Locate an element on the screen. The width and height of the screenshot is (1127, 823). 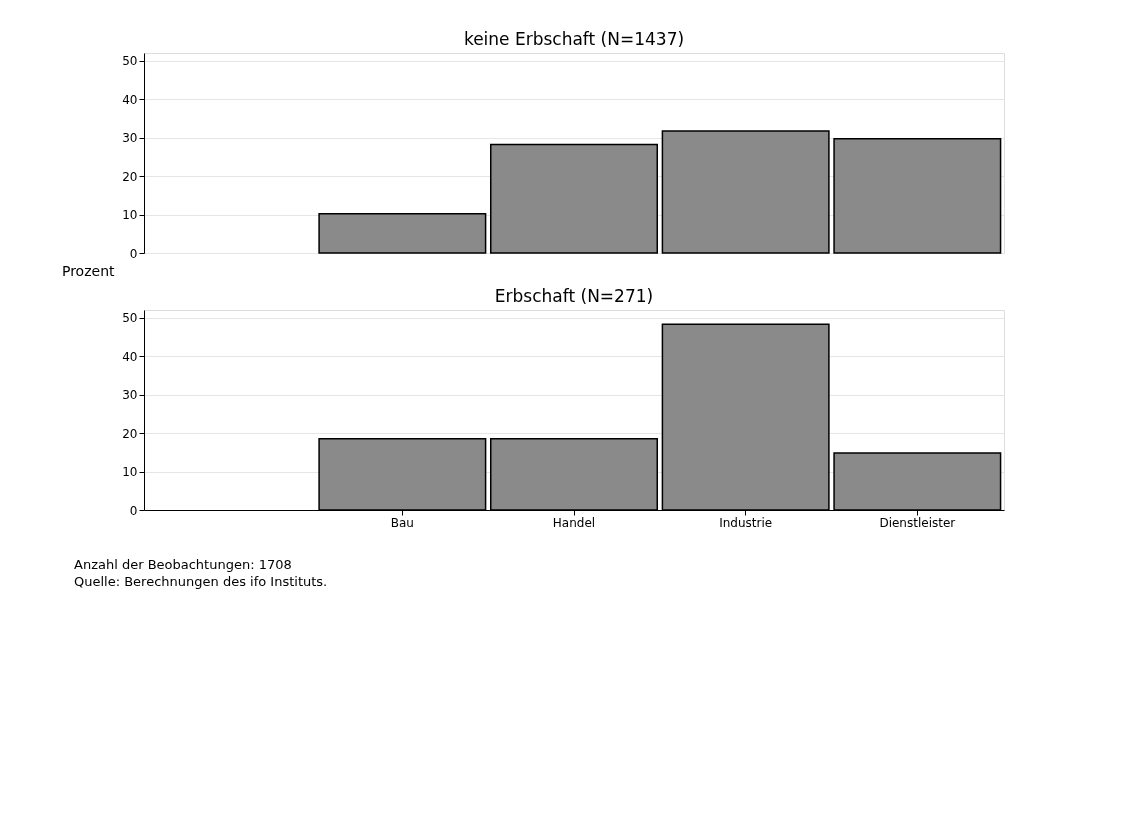
x-tick-label: Handel is located at coordinates (574, 522).